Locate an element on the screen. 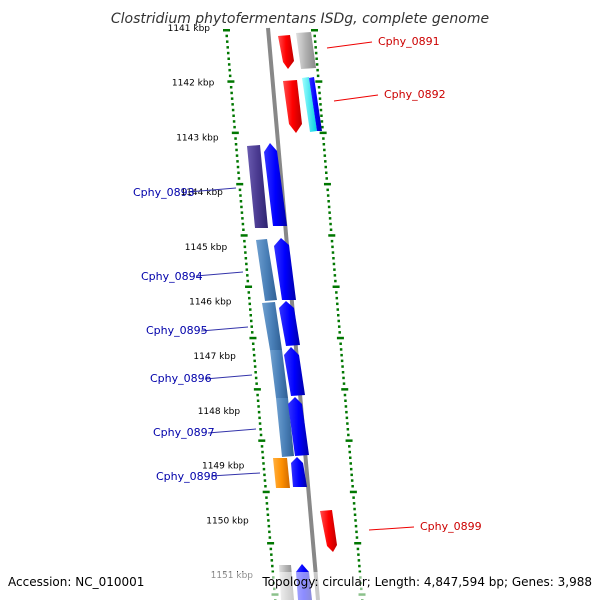 The width and height of the screenshot is (600, 600). gene-cphy-0891-label: Cphy_0891 is located at coordinates (409, 41).